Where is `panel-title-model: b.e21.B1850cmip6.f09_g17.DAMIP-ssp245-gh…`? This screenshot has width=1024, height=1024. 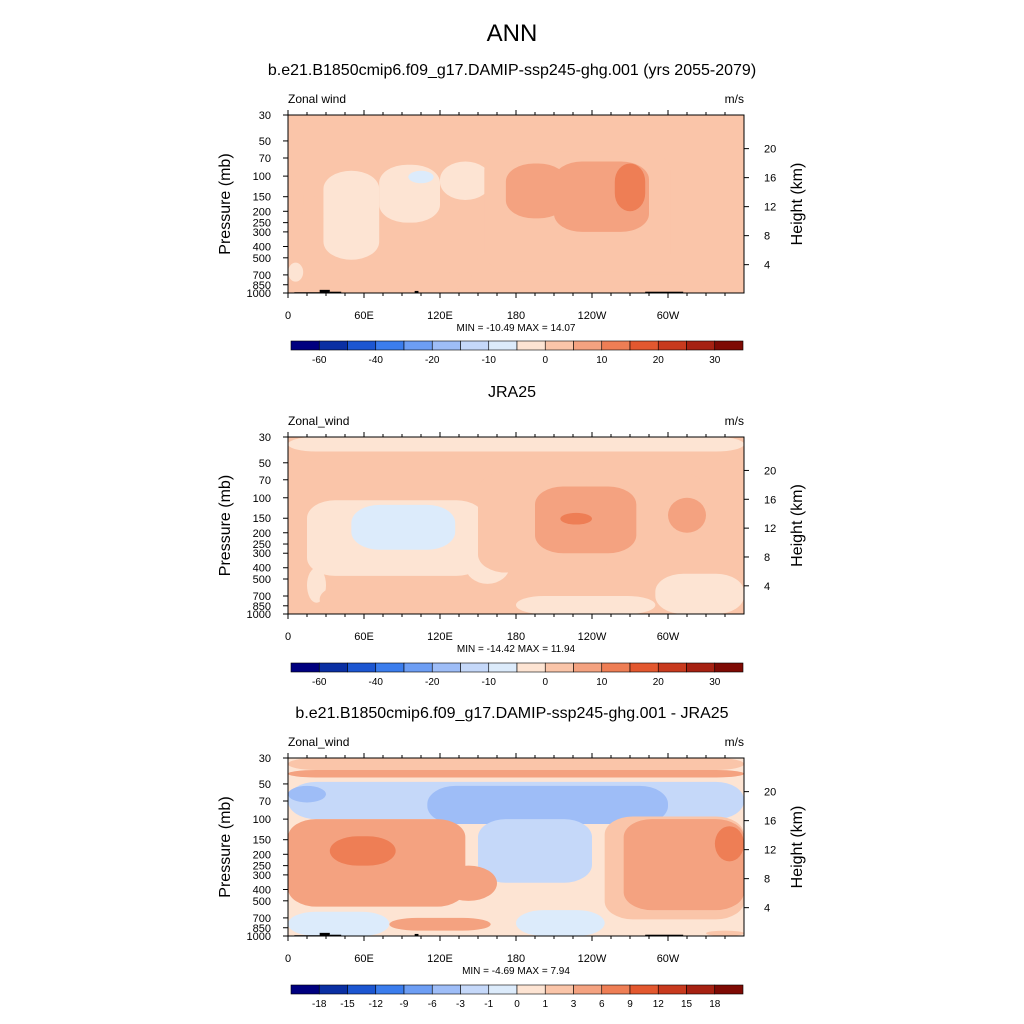
panel-title-model: b.e21.B1850cmip6.f09_g17.DAMIP-ssp245-gh… is located at coordinates (512, 70).